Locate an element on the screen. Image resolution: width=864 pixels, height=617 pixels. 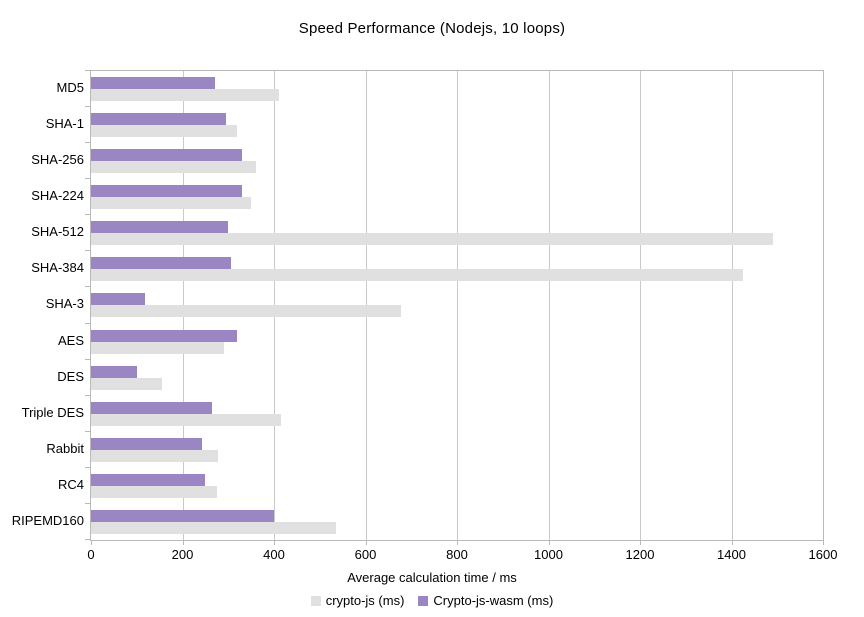
y-axis-label: AES is located at coordinates (70, 340).